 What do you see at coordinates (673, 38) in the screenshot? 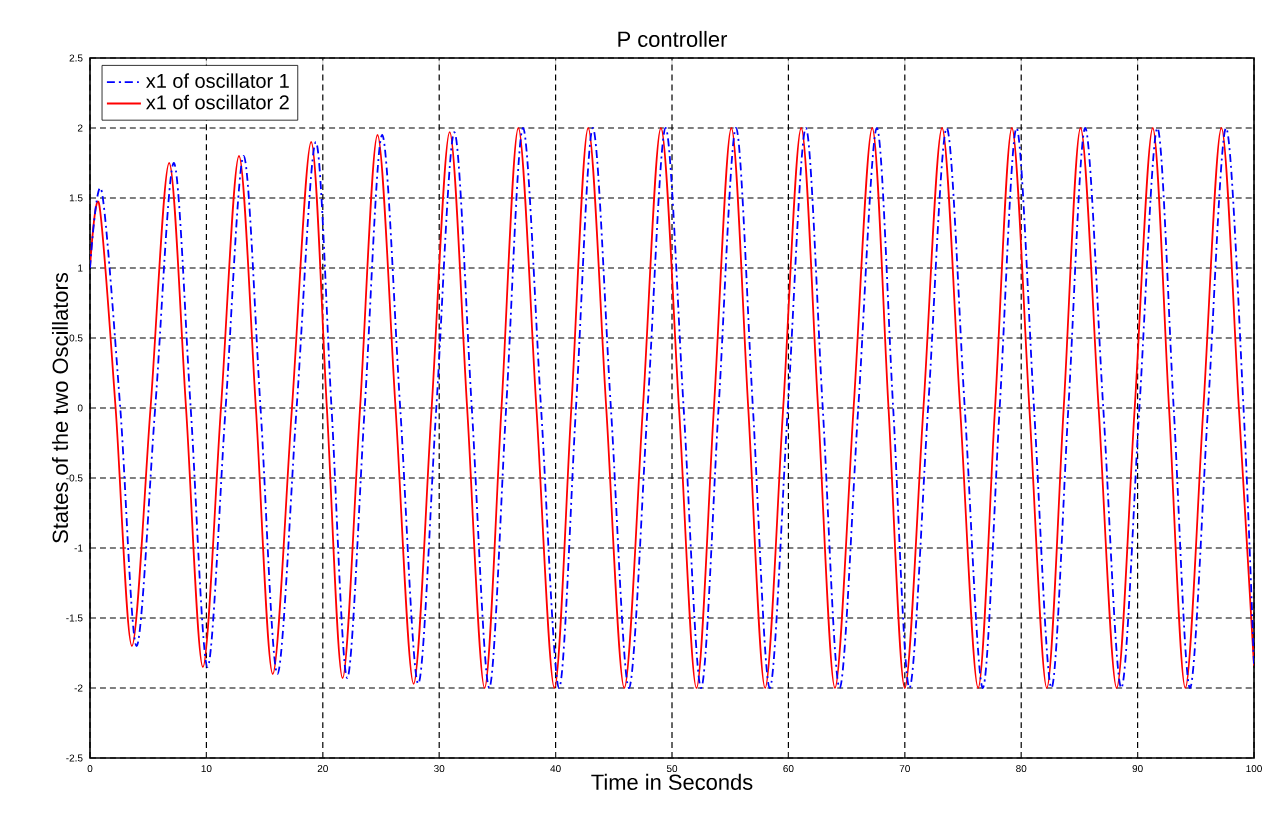
I see `chart-title: P controller` at bounding box center [673, 38].